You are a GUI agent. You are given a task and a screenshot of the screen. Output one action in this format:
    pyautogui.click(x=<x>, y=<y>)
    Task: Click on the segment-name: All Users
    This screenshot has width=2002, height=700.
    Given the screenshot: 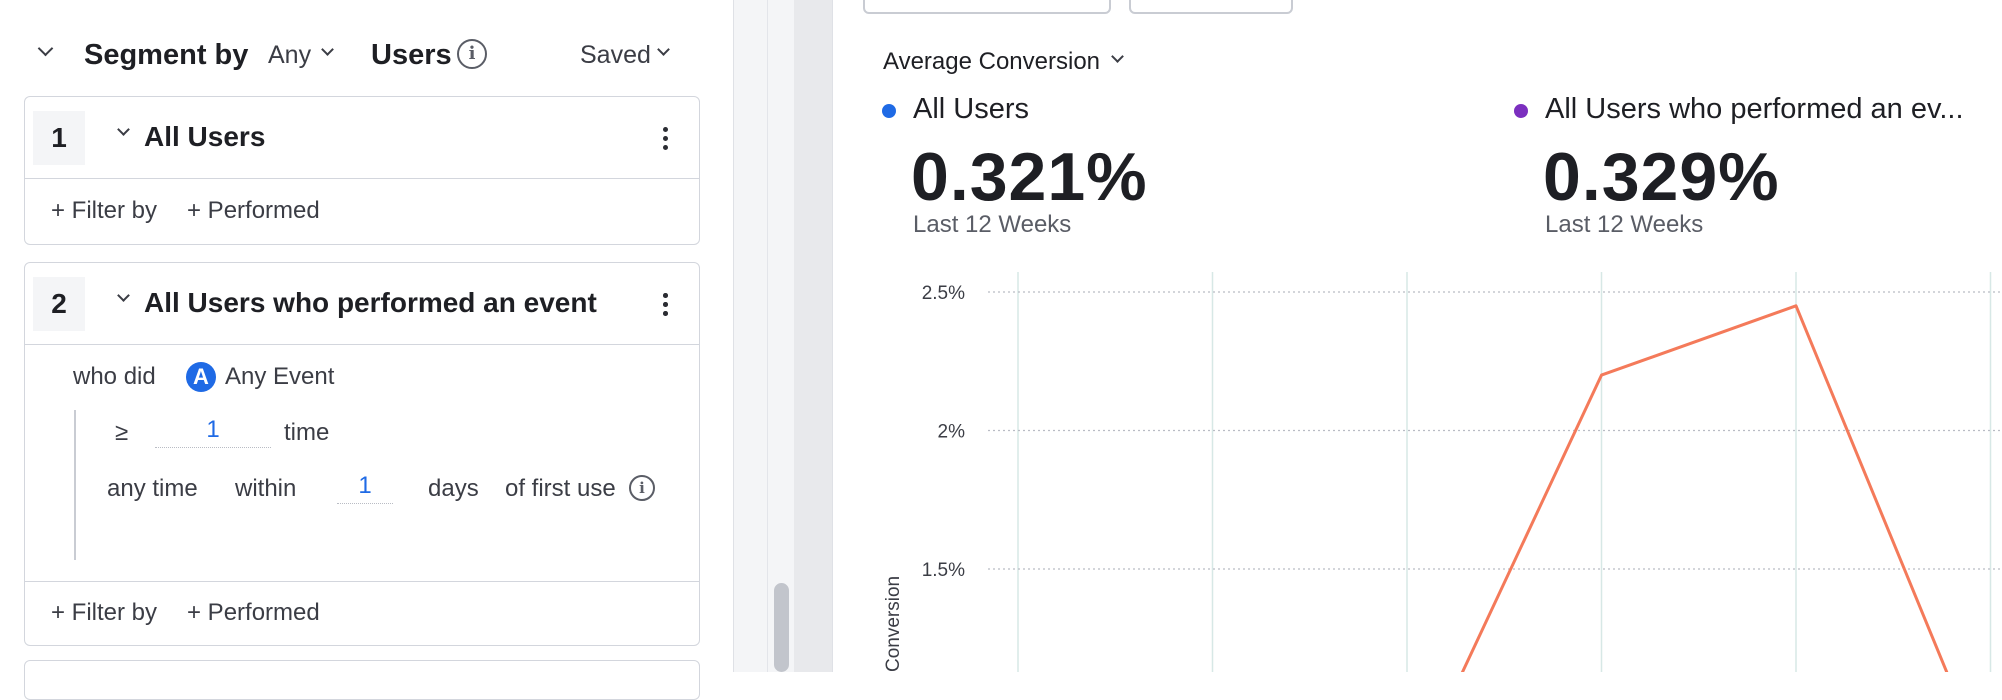 What is the action you would take?
    pyautogui.click(x=205, y=136)
    